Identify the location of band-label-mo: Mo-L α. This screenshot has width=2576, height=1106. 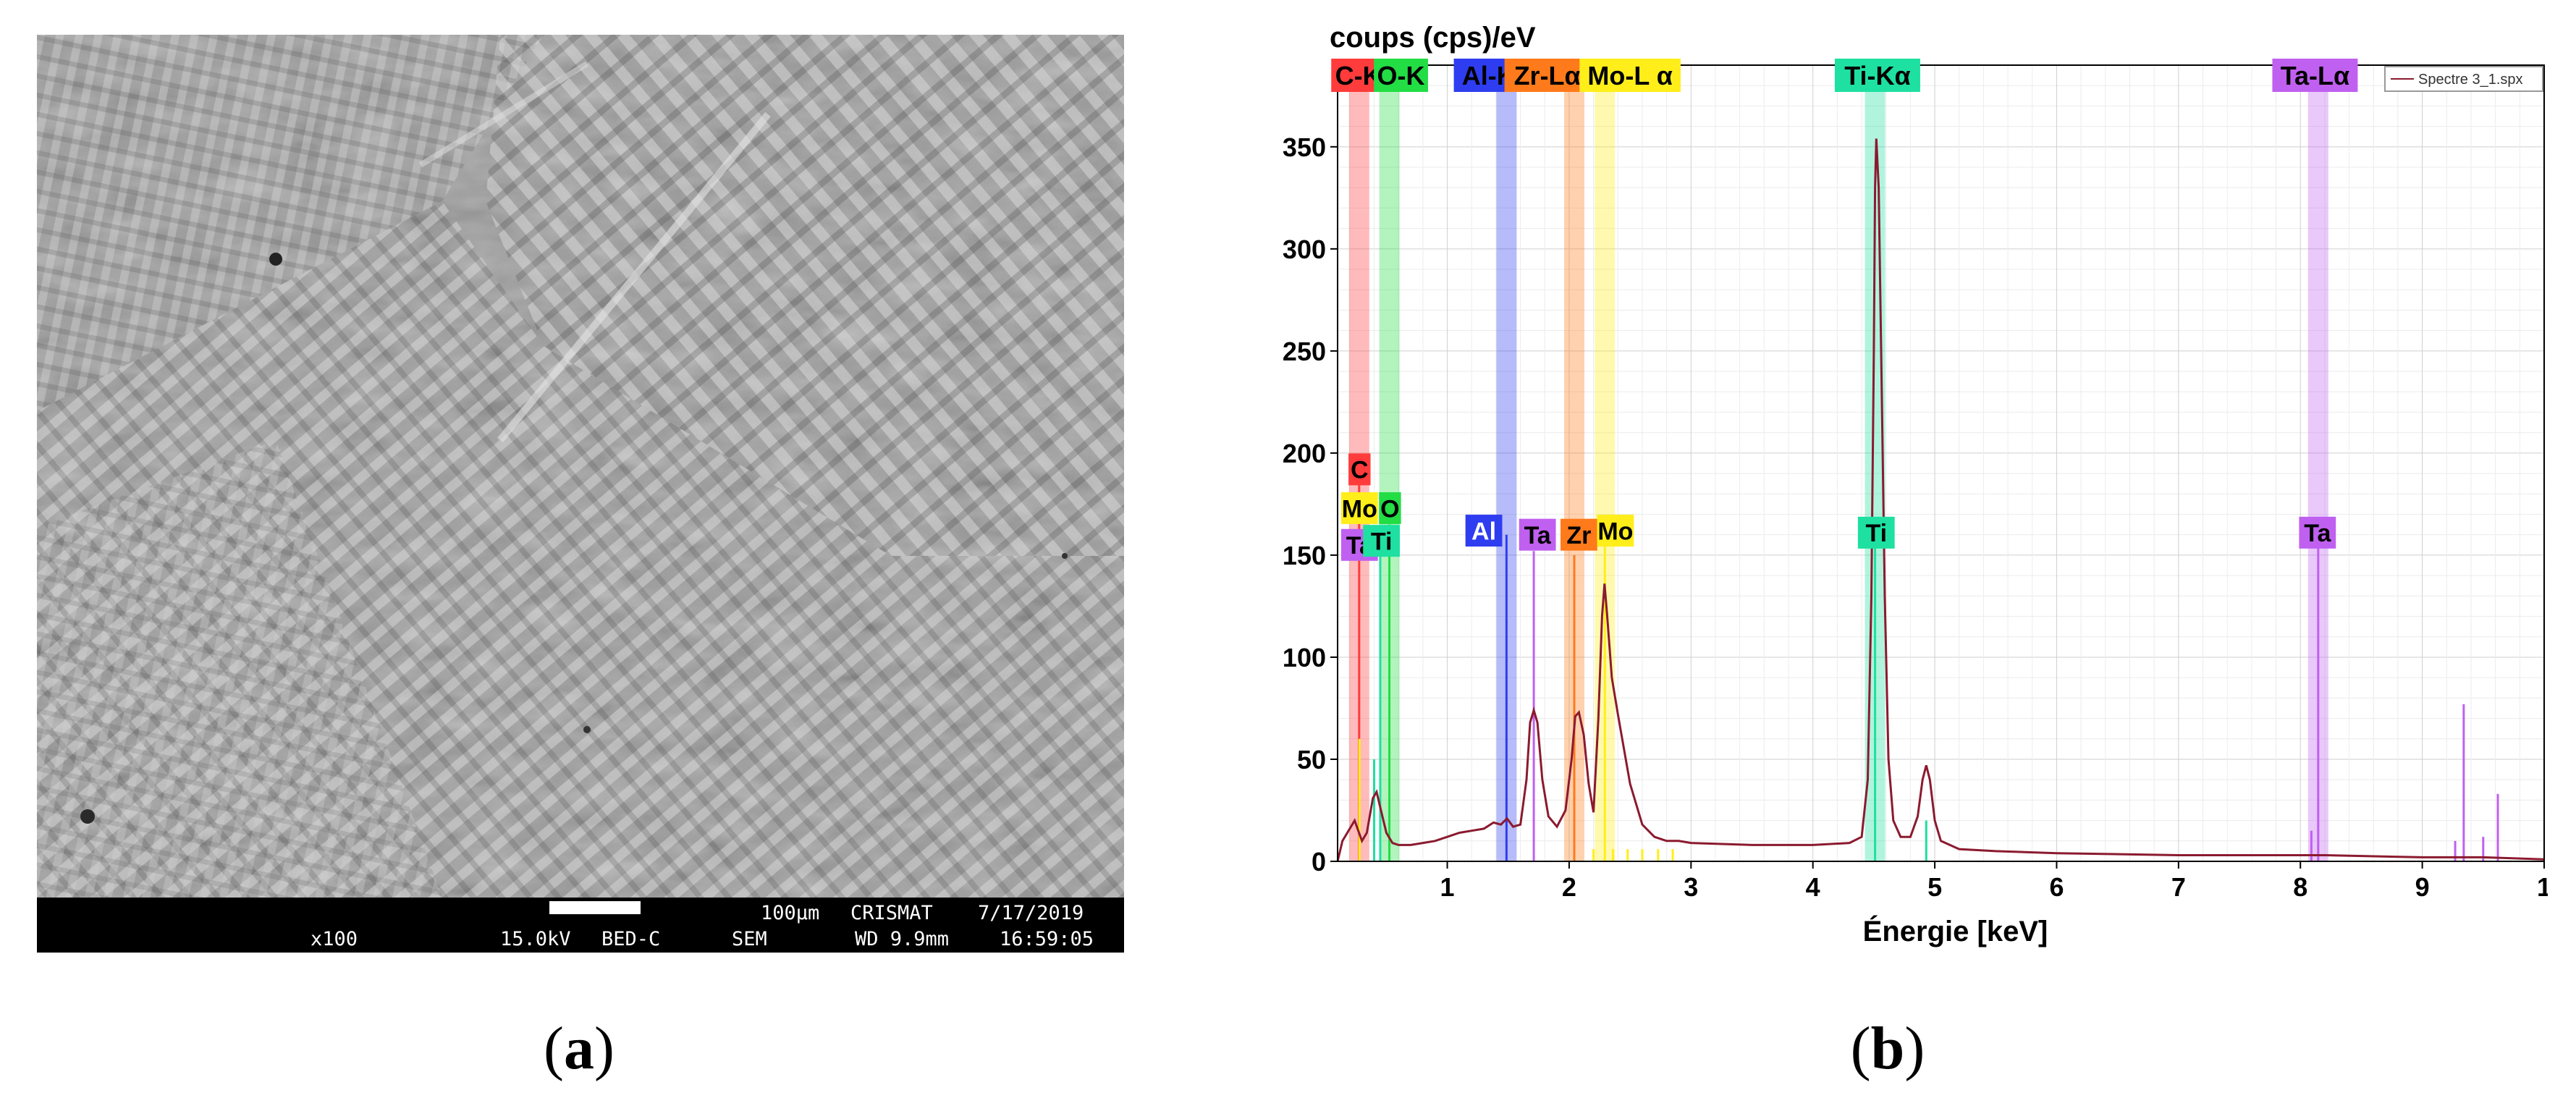
(1630, 76).